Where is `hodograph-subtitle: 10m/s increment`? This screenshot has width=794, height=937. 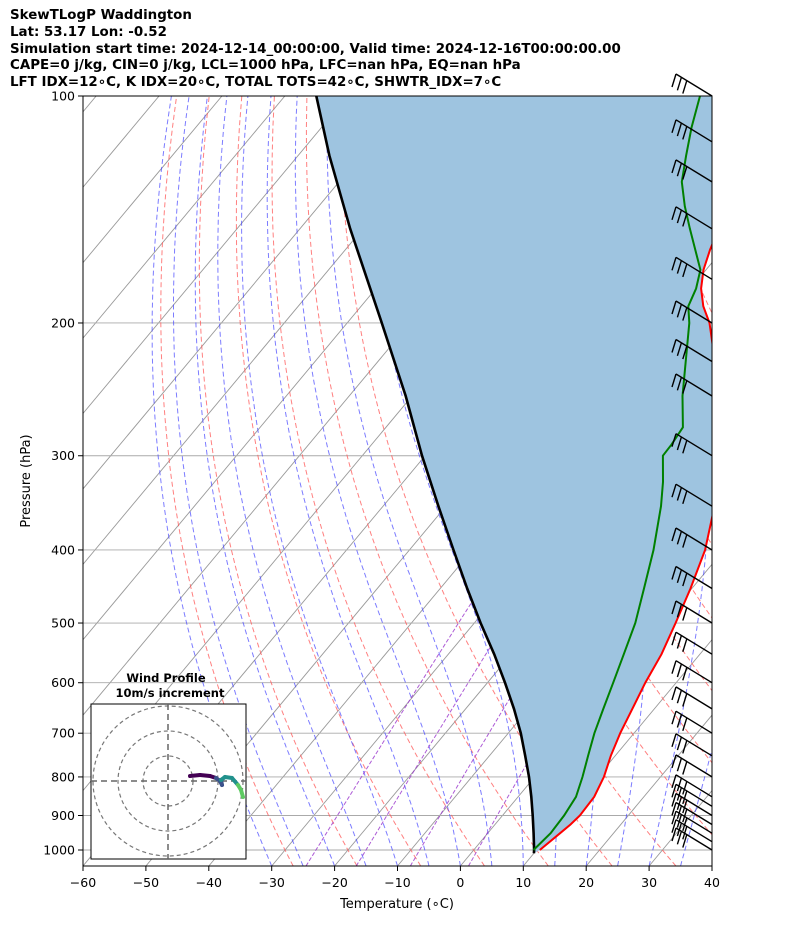 hodograph-subtitle: 10m/s increment is located at coordinates (170, 693).